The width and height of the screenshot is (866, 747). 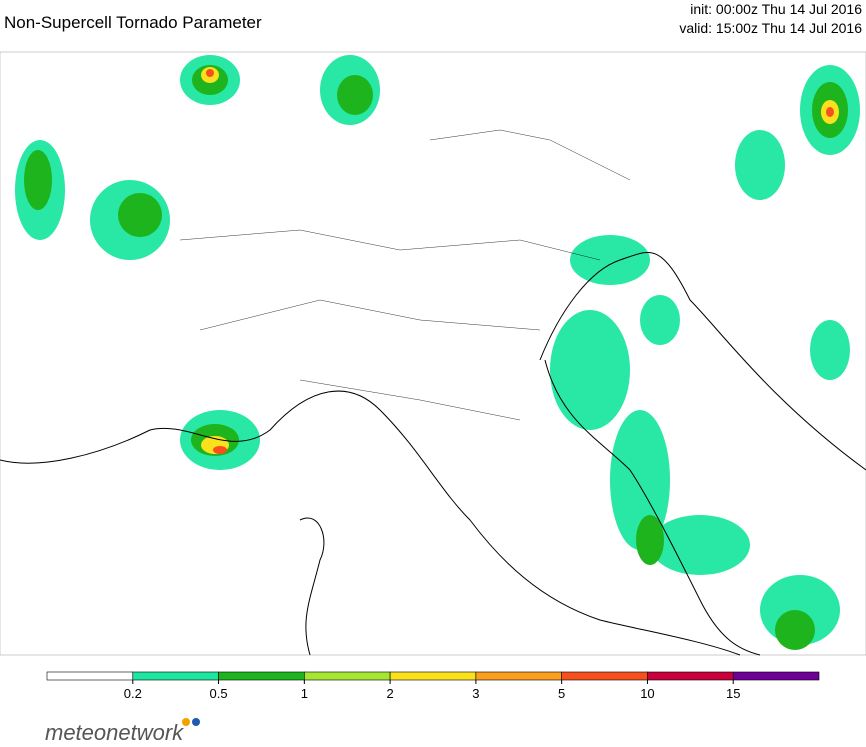 What do you see at coordinates (733, 693) in the screenshot?
I see `colorbar-label: 15` at bounding box center [733, 693].